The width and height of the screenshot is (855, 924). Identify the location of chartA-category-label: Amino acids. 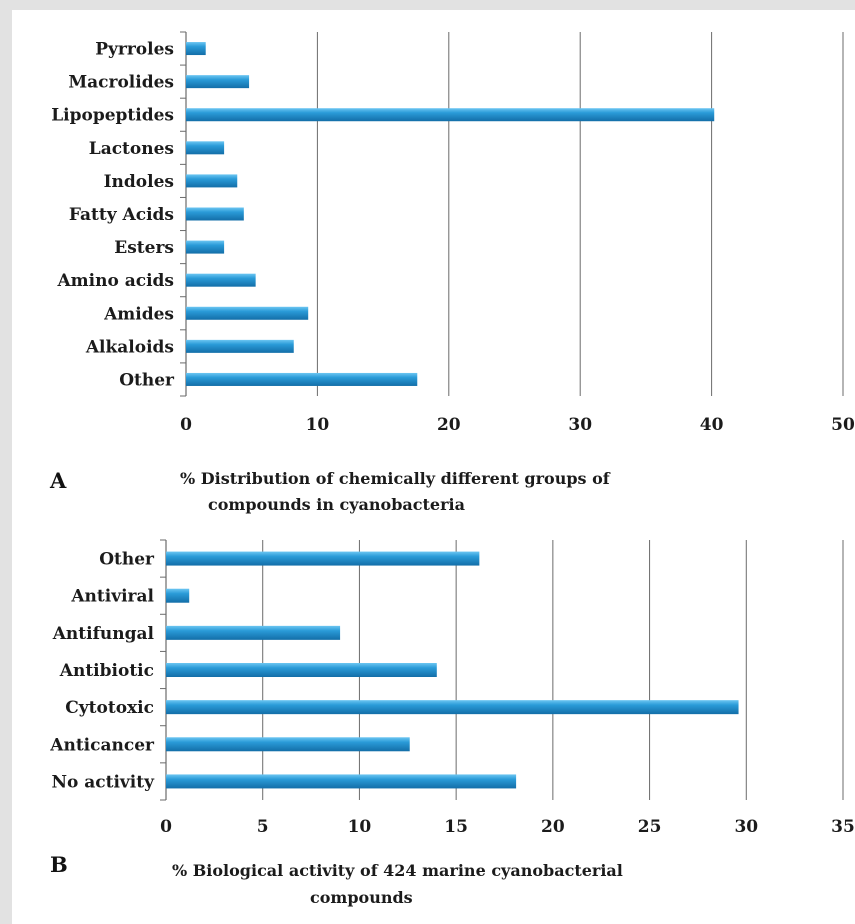
(115, 281).